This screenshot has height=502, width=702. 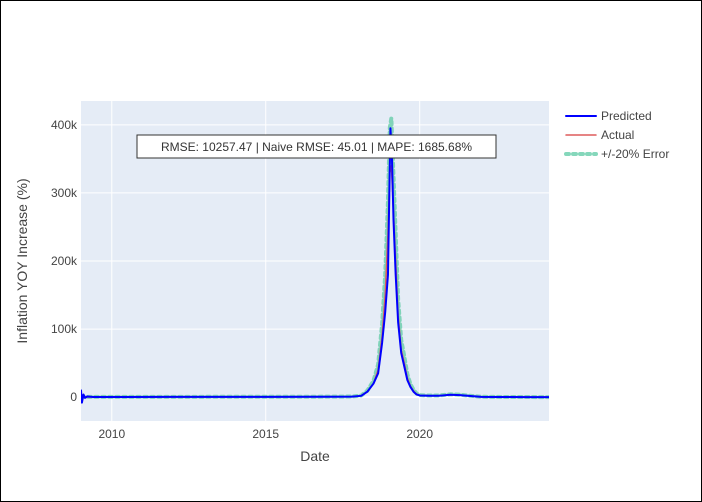 I want to click on x-tick-label: 2010, so click(x=111, y=434).